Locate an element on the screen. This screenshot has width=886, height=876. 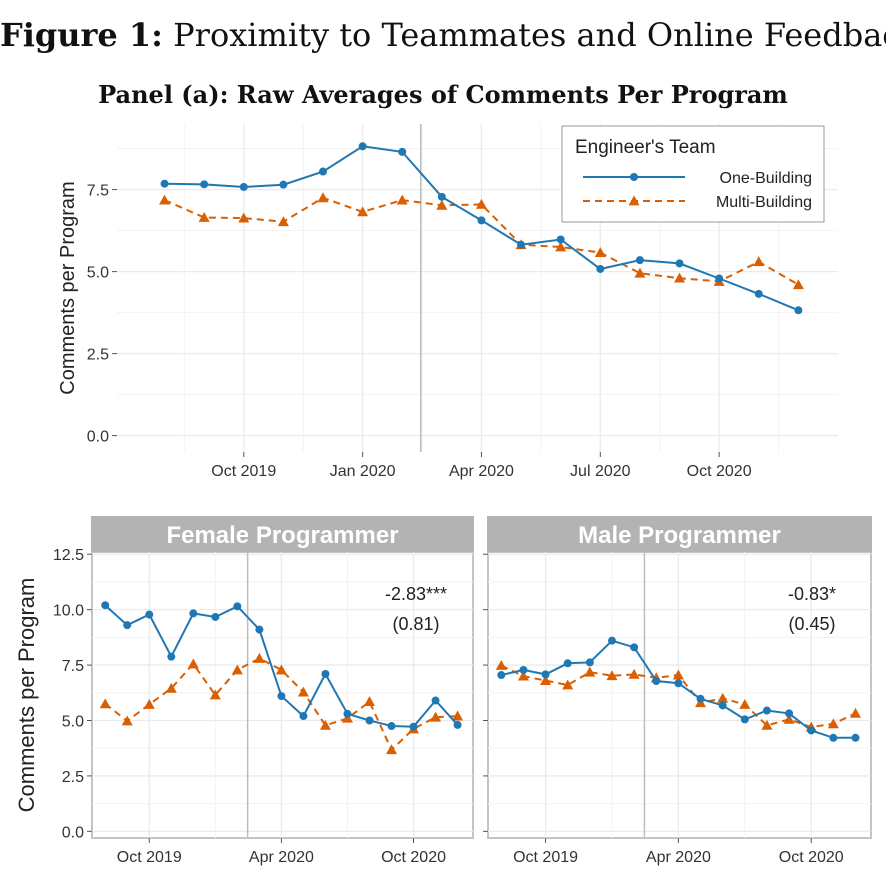
plot-area is located at coordinates (679, 695).